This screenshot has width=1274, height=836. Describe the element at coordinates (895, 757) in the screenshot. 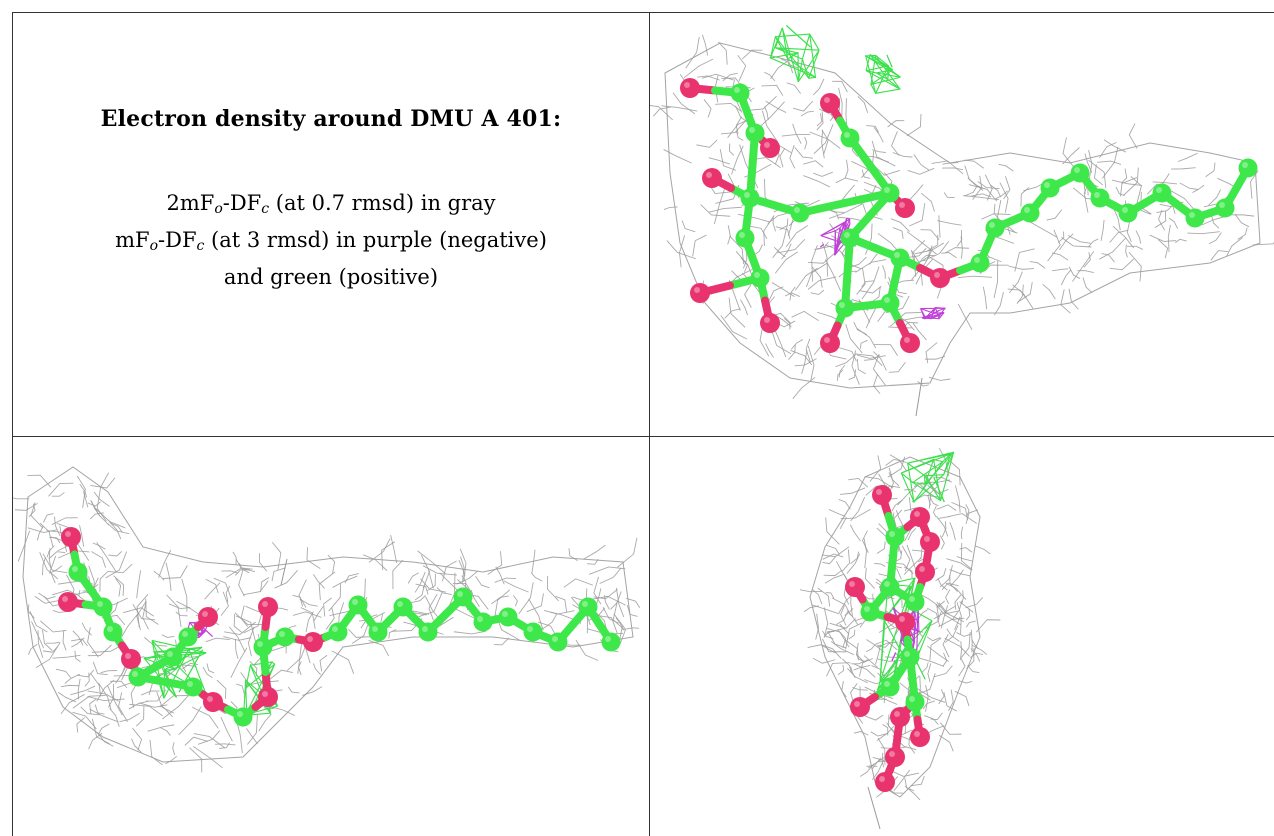

I see `oxygen-atom` at that location.